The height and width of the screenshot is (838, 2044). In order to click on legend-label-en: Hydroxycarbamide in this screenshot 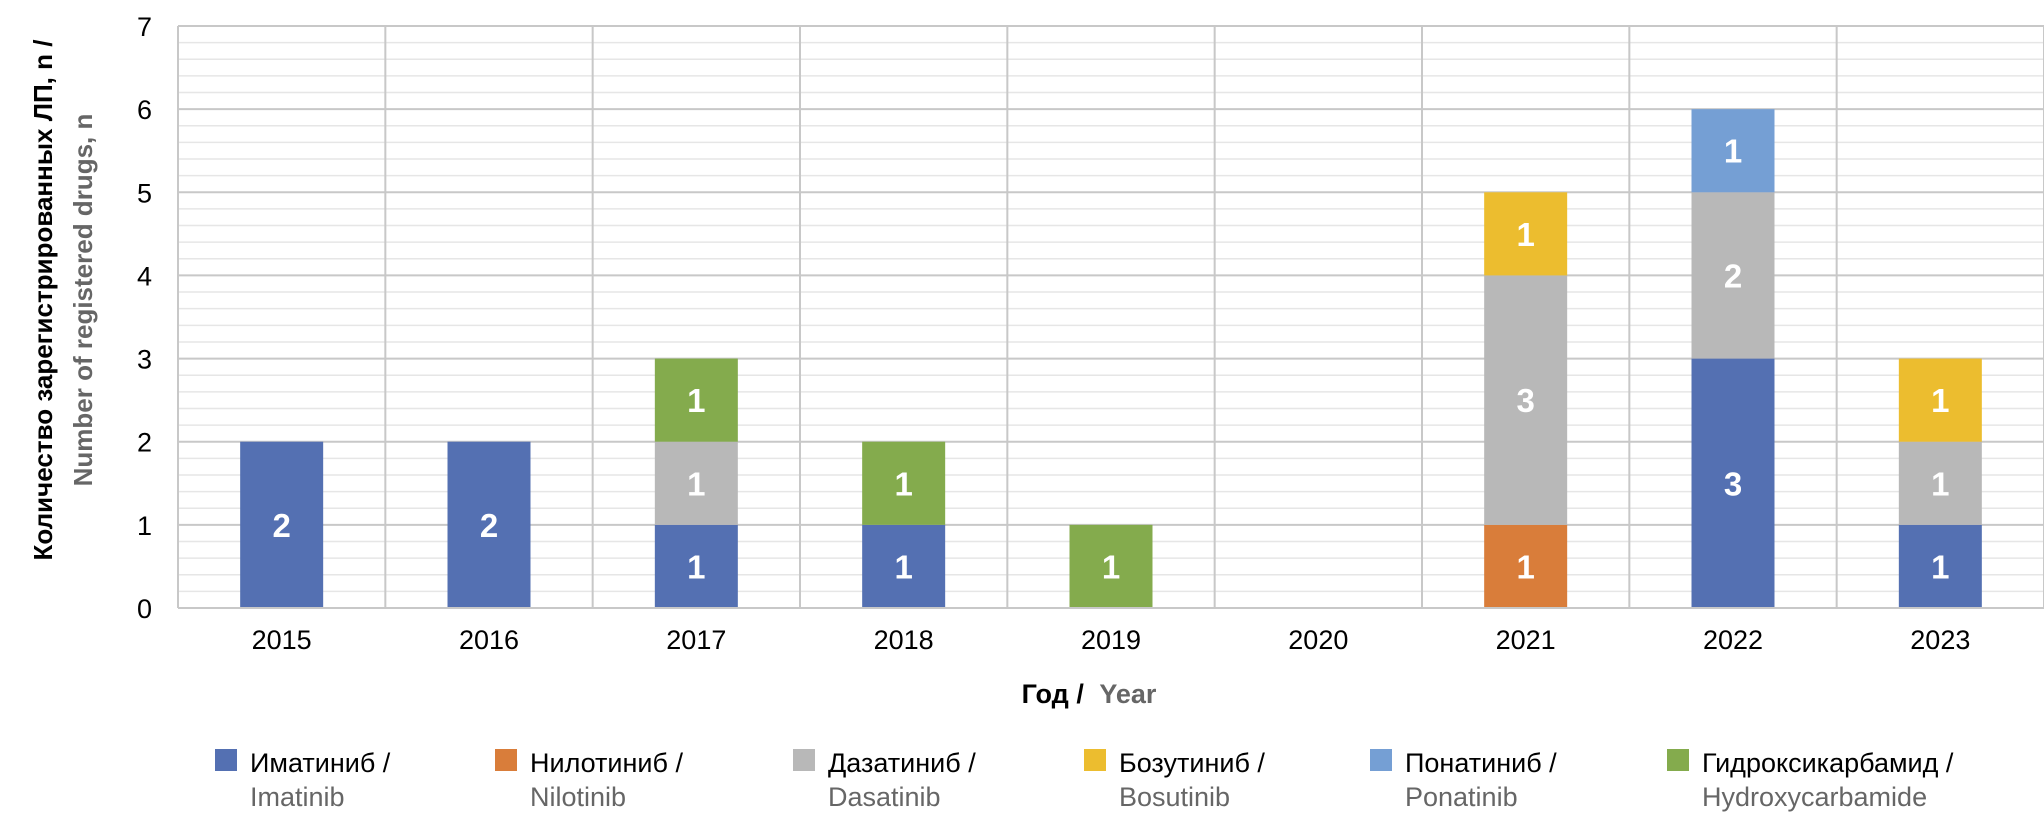, I will do `click(1814, 797)`.